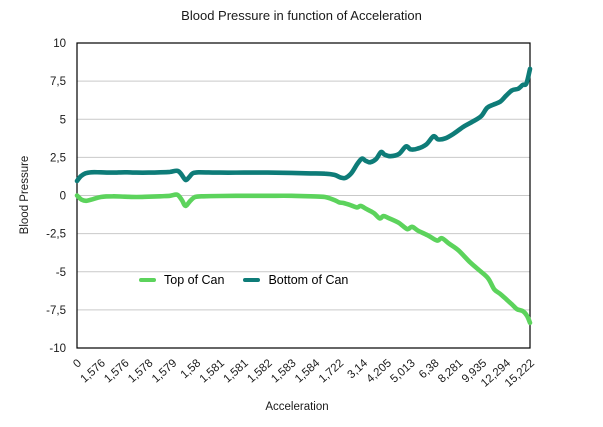  I want to click on x-tick-label-14: 5,013, so click(402, 371).